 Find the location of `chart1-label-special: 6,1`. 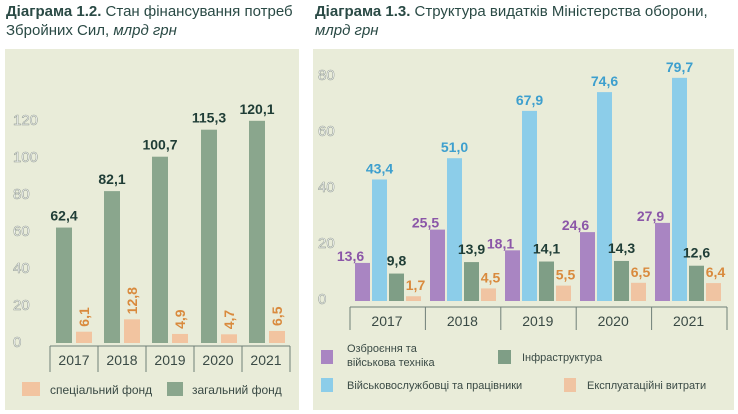

chart1-label-special: 6,1 is located at coordinates (84, 317).